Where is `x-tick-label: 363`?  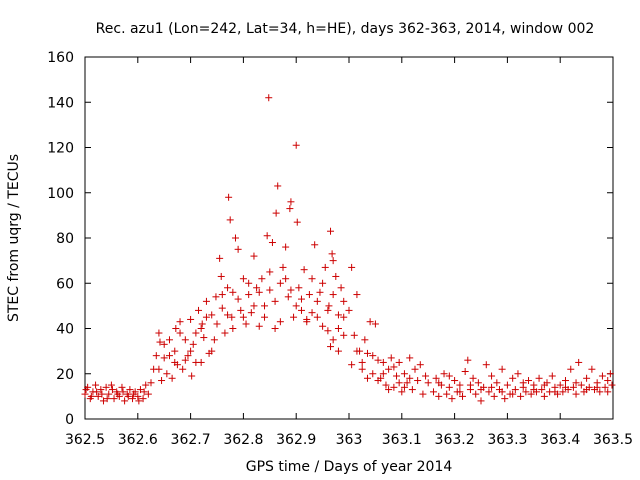
x-tick-label: 363 is located at coordinates (349, 440).